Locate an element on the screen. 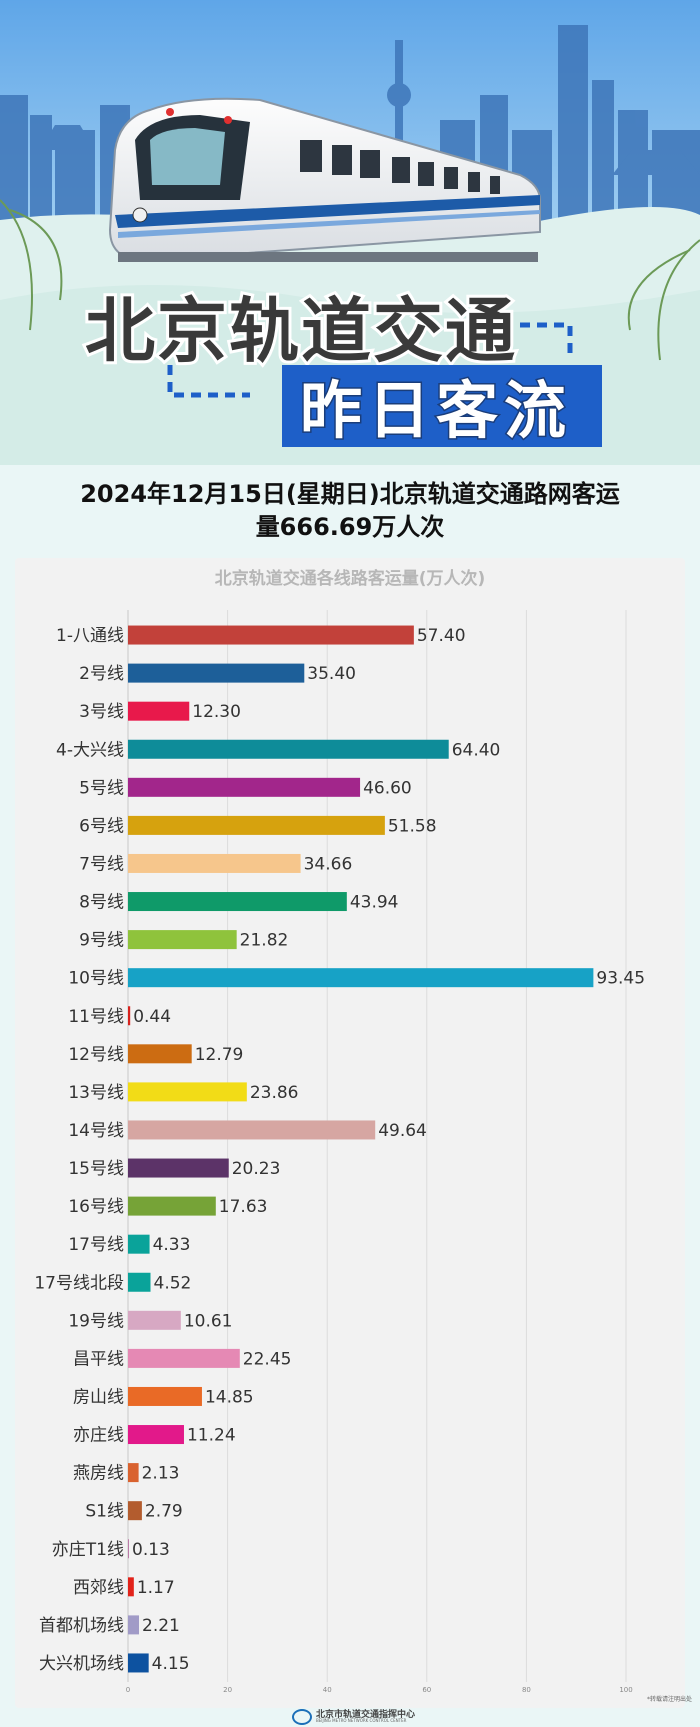  train-illustration is located at coordinates (324, 179).